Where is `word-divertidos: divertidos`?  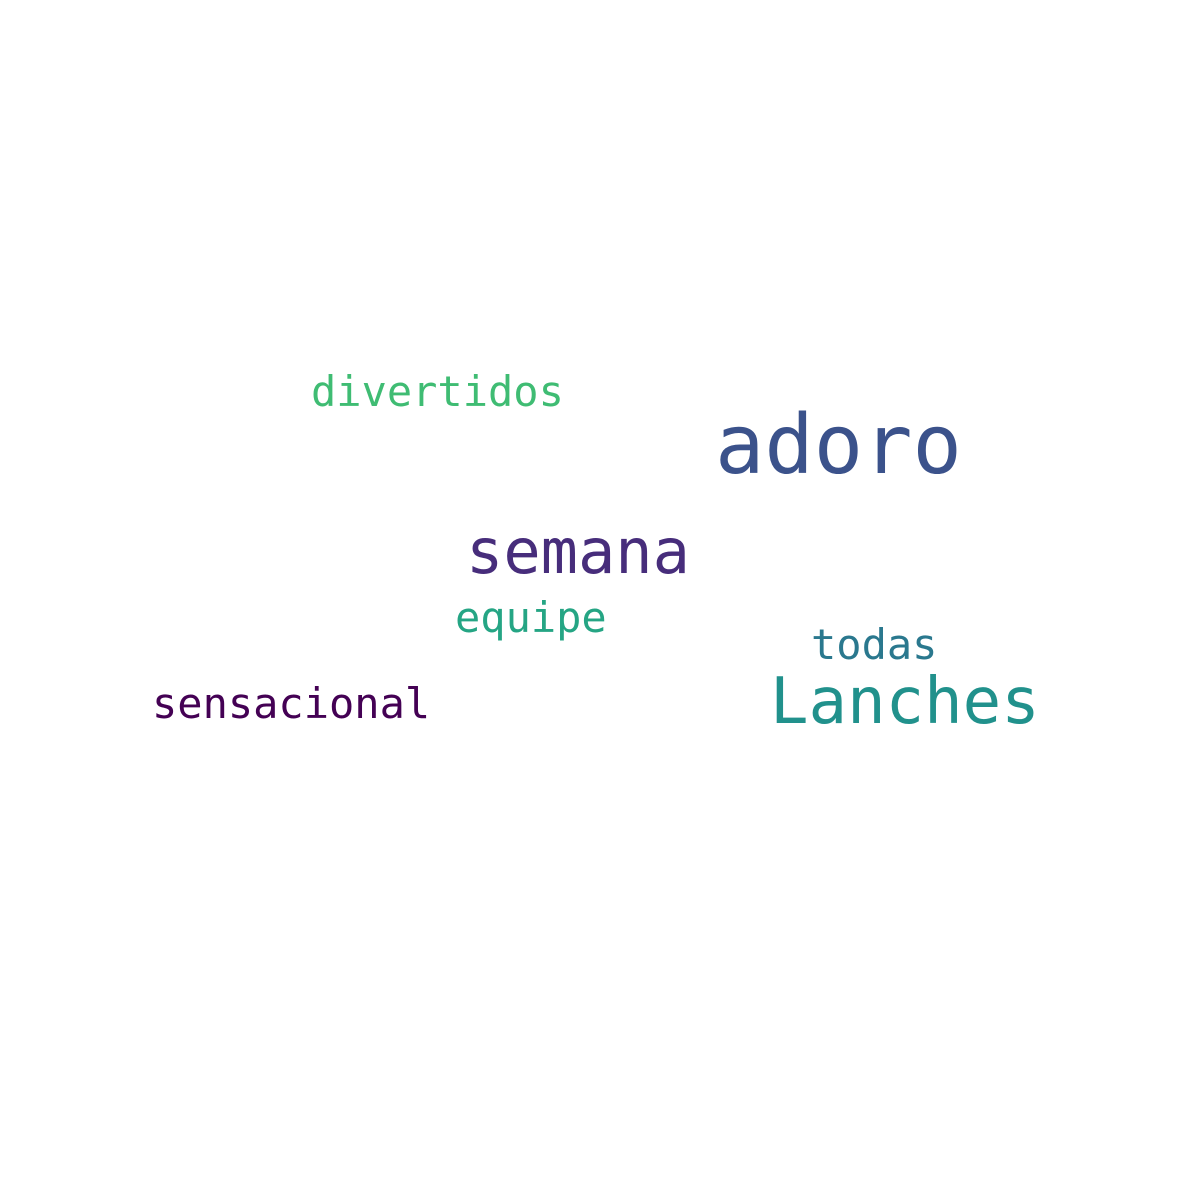
word-divertidos: divertidos is located at coordinates (437, 391).